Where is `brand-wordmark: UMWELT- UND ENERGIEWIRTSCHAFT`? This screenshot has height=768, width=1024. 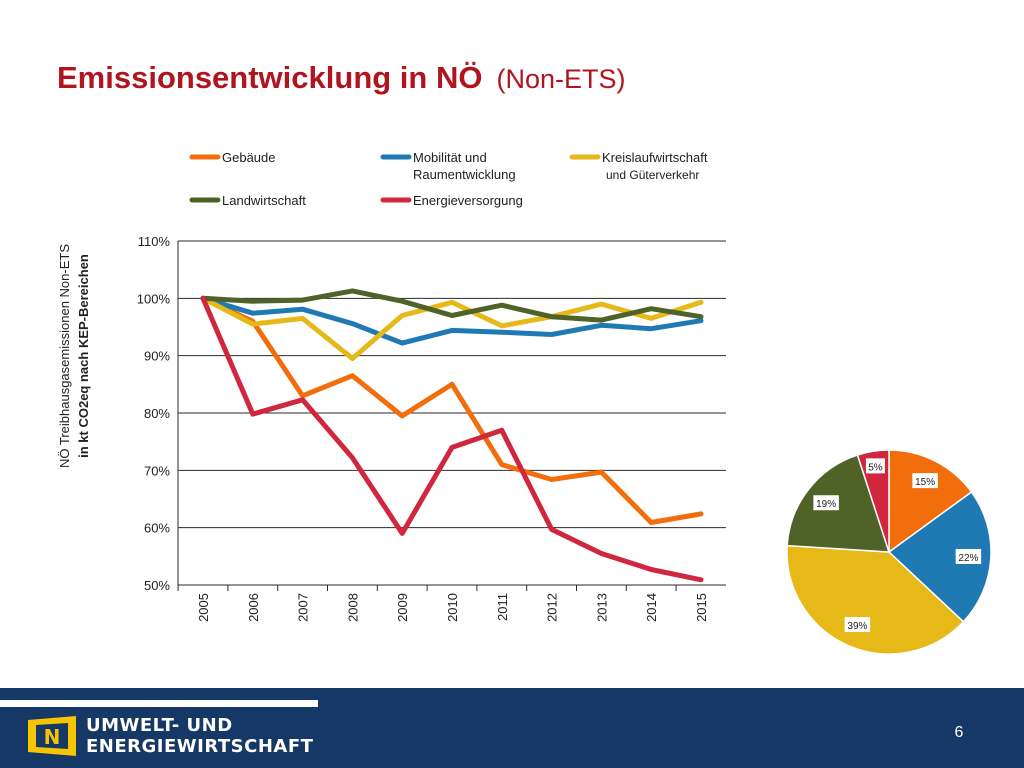
brand-wordmark: UMWELT- UND ENERGIEWIRTSCHAFT is located at coordinates (199, 736).